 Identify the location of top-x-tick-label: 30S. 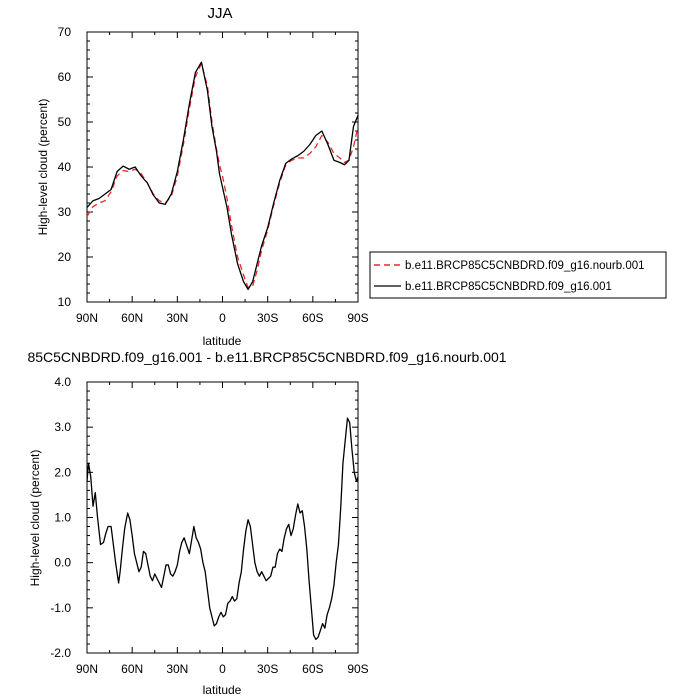
(267, 318).